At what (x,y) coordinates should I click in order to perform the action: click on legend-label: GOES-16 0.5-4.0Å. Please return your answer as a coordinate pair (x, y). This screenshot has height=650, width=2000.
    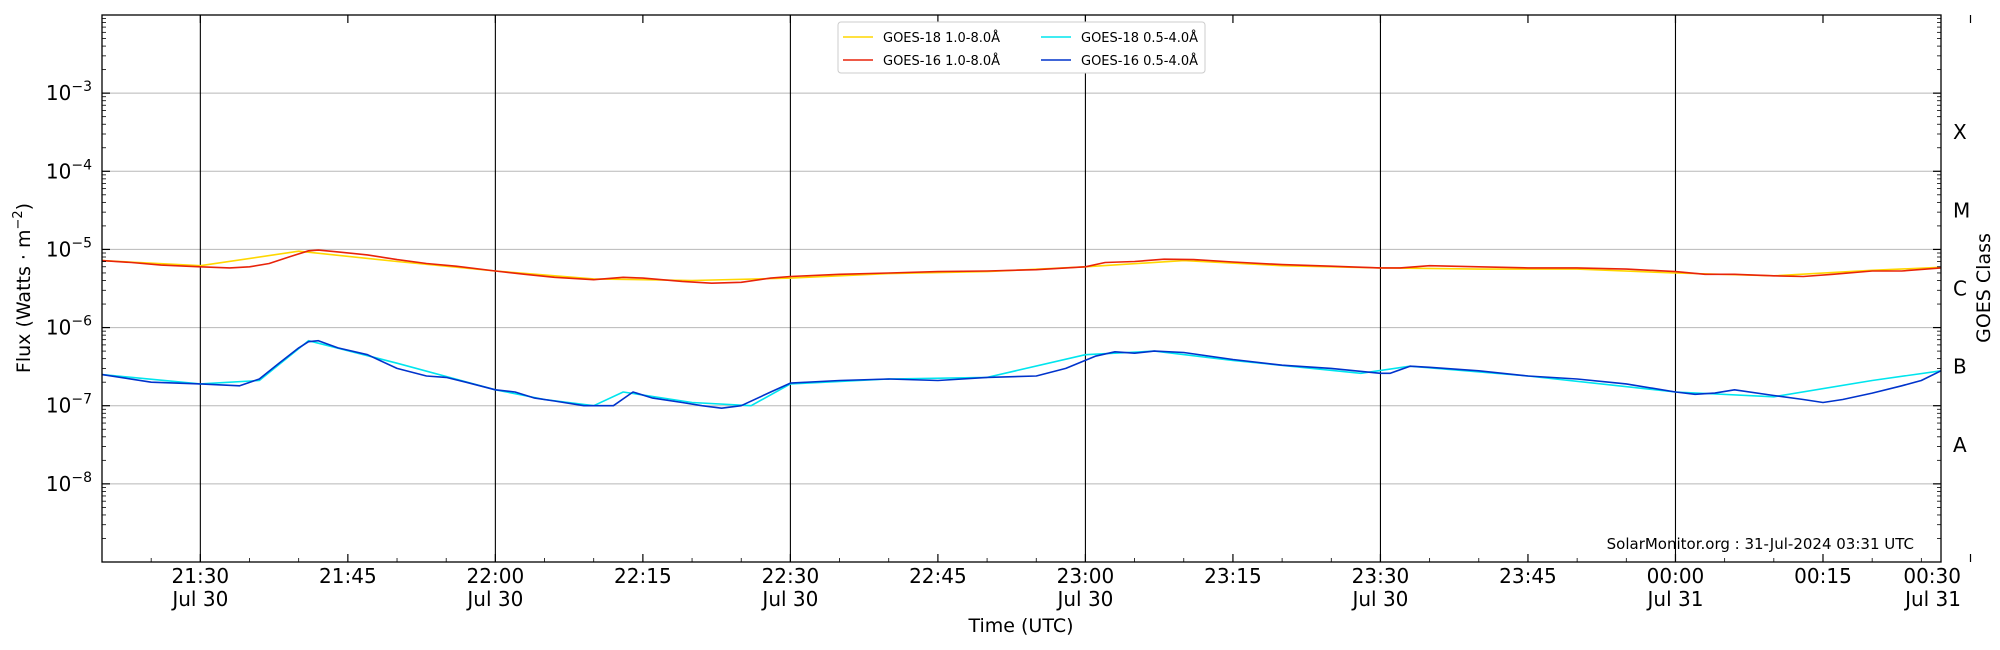
    Looking at the image, I should click on (1139, 61).